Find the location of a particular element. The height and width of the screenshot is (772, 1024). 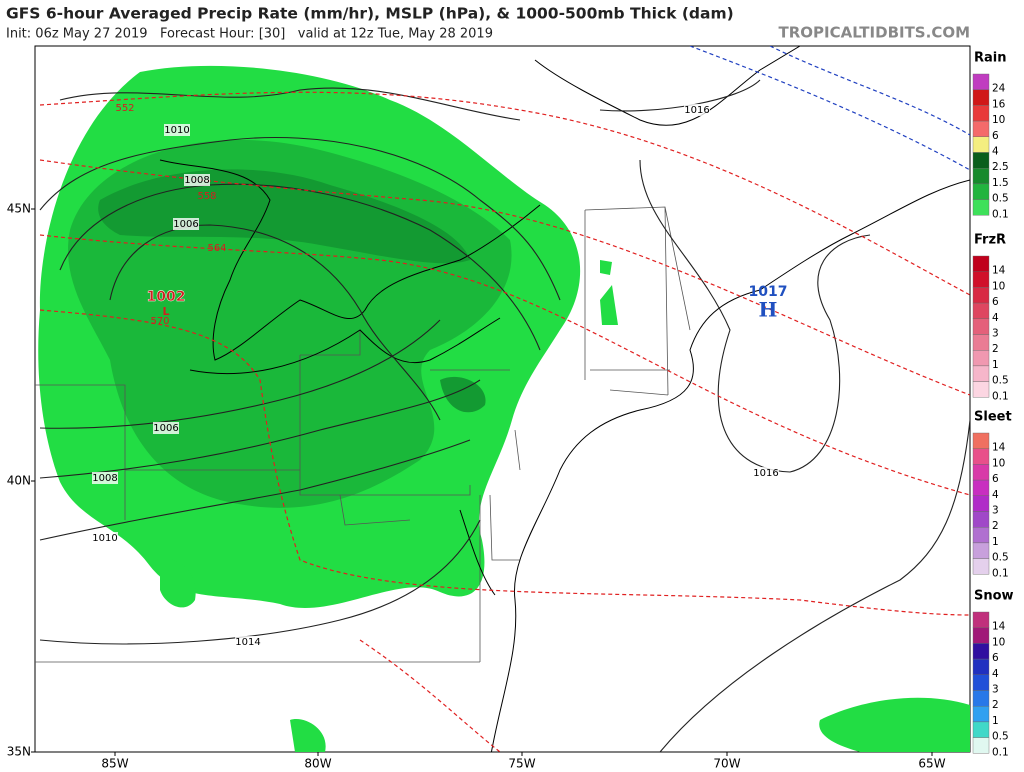

site-name: TROPICALTIDBITS.COM is located at coordinates (875, 33).